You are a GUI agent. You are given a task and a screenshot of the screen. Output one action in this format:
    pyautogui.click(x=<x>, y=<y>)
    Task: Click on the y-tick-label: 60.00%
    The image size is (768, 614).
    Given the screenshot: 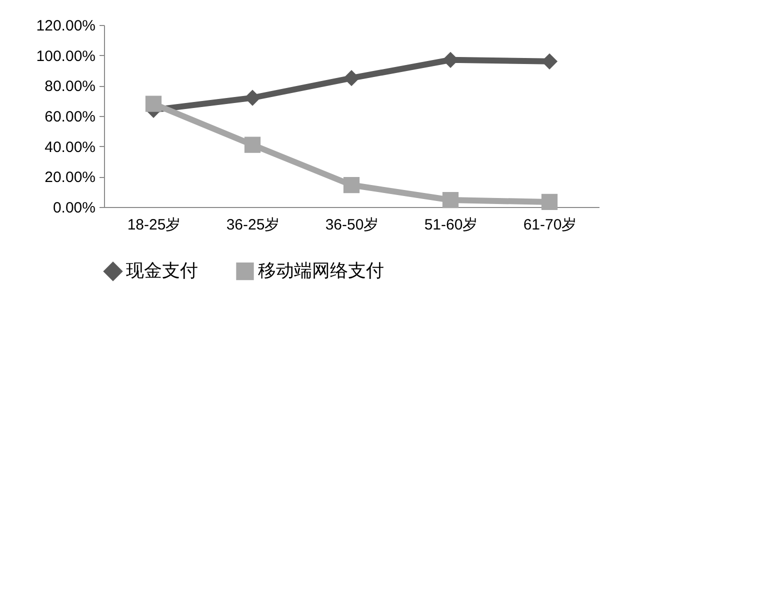 What is the action you would take?
    pyautogui.click(x=70, y=117)
    